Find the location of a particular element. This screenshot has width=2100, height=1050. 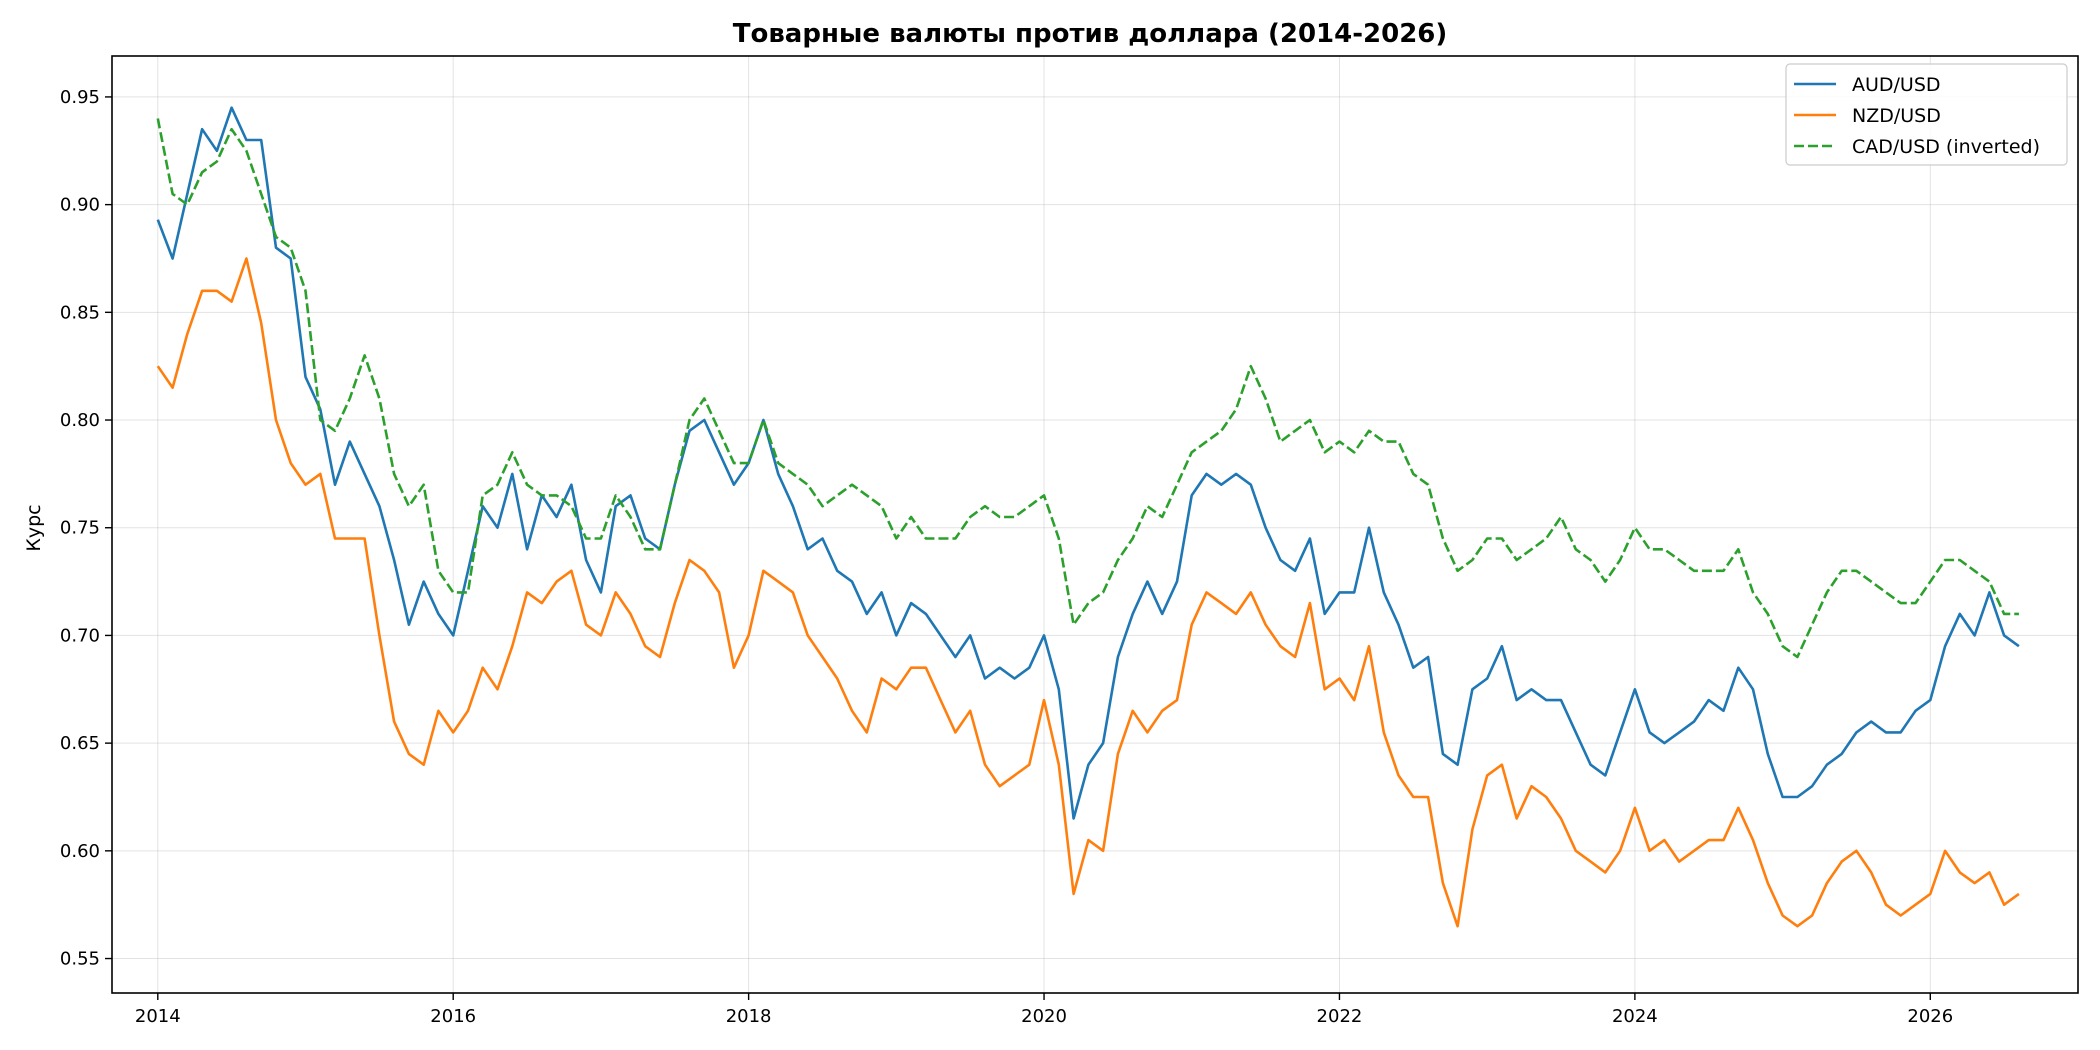

y-tick-label: 0.60 is located at coordinates (80, 851).